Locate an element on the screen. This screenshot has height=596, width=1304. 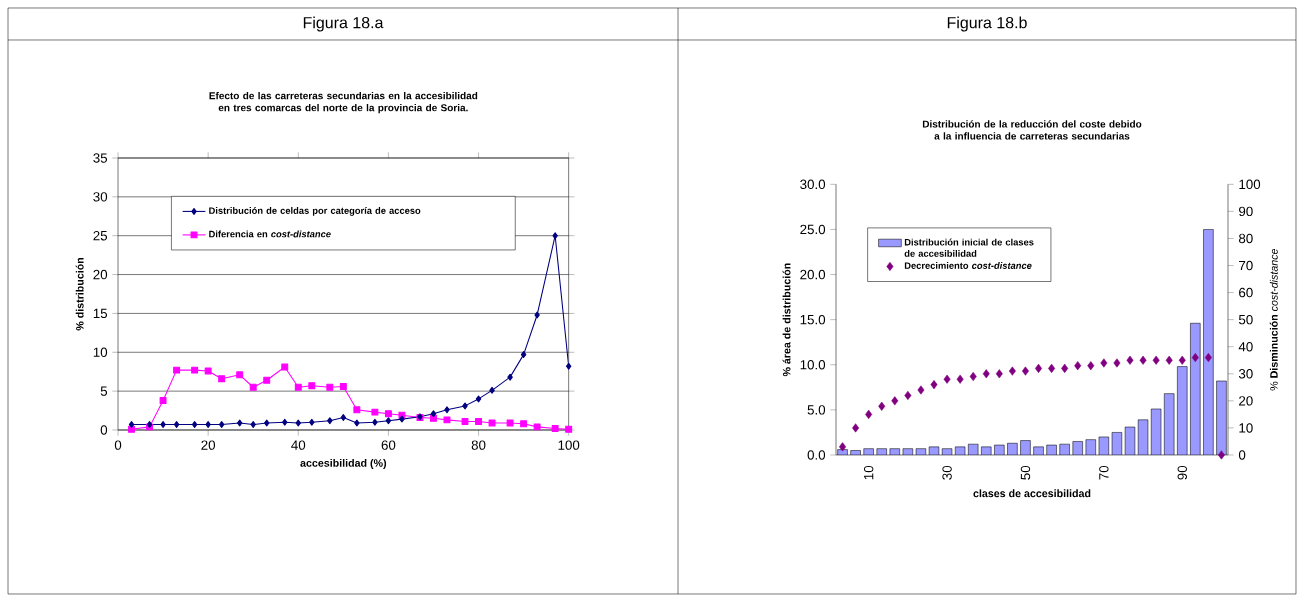
legend-label: Diferencia en cost-distance is located at coordinates (270, 234).